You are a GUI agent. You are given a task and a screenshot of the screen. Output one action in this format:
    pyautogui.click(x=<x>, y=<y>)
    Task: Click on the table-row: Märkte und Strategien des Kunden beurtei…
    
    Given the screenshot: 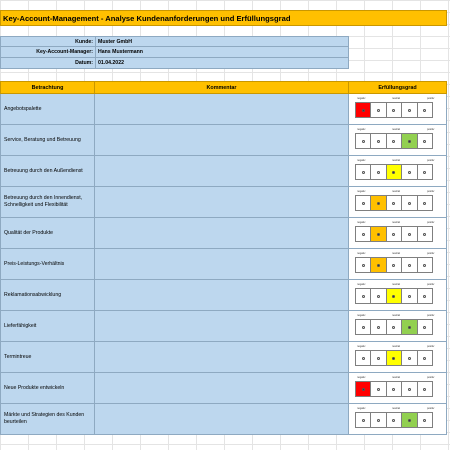 What is the action you would take?
    pyautogui.click(x=223, y=419)
    